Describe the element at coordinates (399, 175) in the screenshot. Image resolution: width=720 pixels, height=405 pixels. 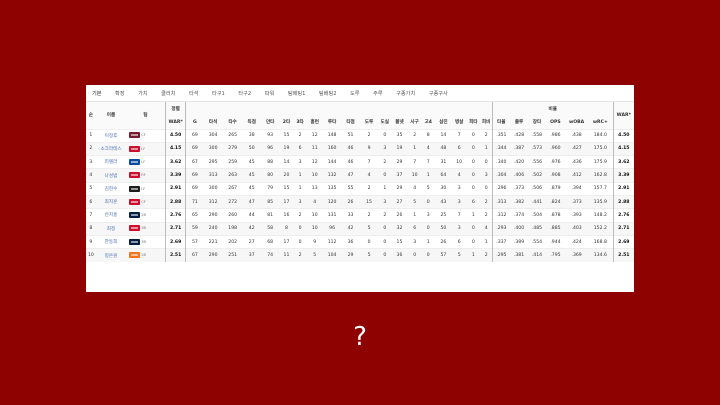
I see `stat-cell: 37` at that location.